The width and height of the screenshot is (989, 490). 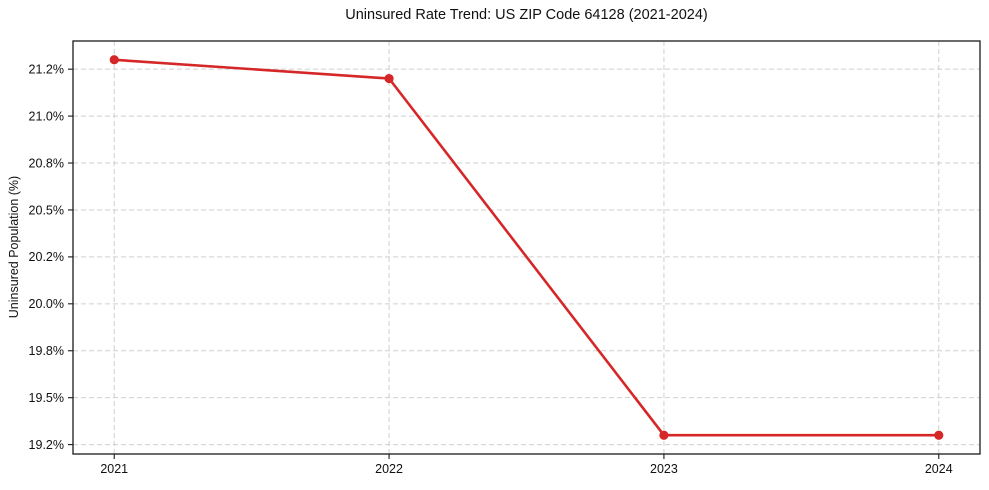 What do you see at coordinates (46, 257) in the screenshot?
I see `y-tick-label: 20.2%` at bounding box center [46, 257].